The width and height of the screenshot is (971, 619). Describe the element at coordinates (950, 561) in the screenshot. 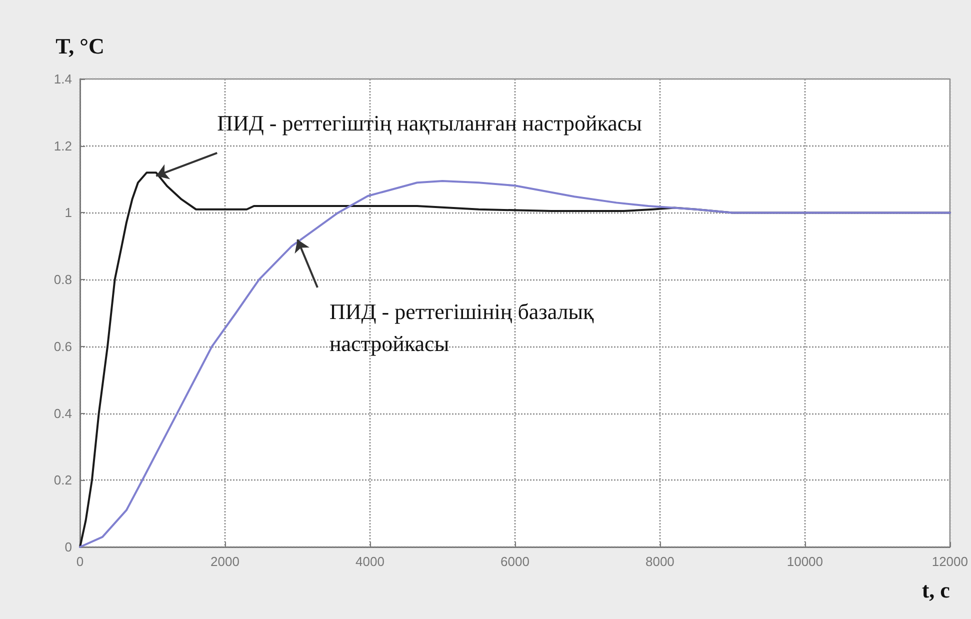

I see `x-tick-label: 12000` at that location.